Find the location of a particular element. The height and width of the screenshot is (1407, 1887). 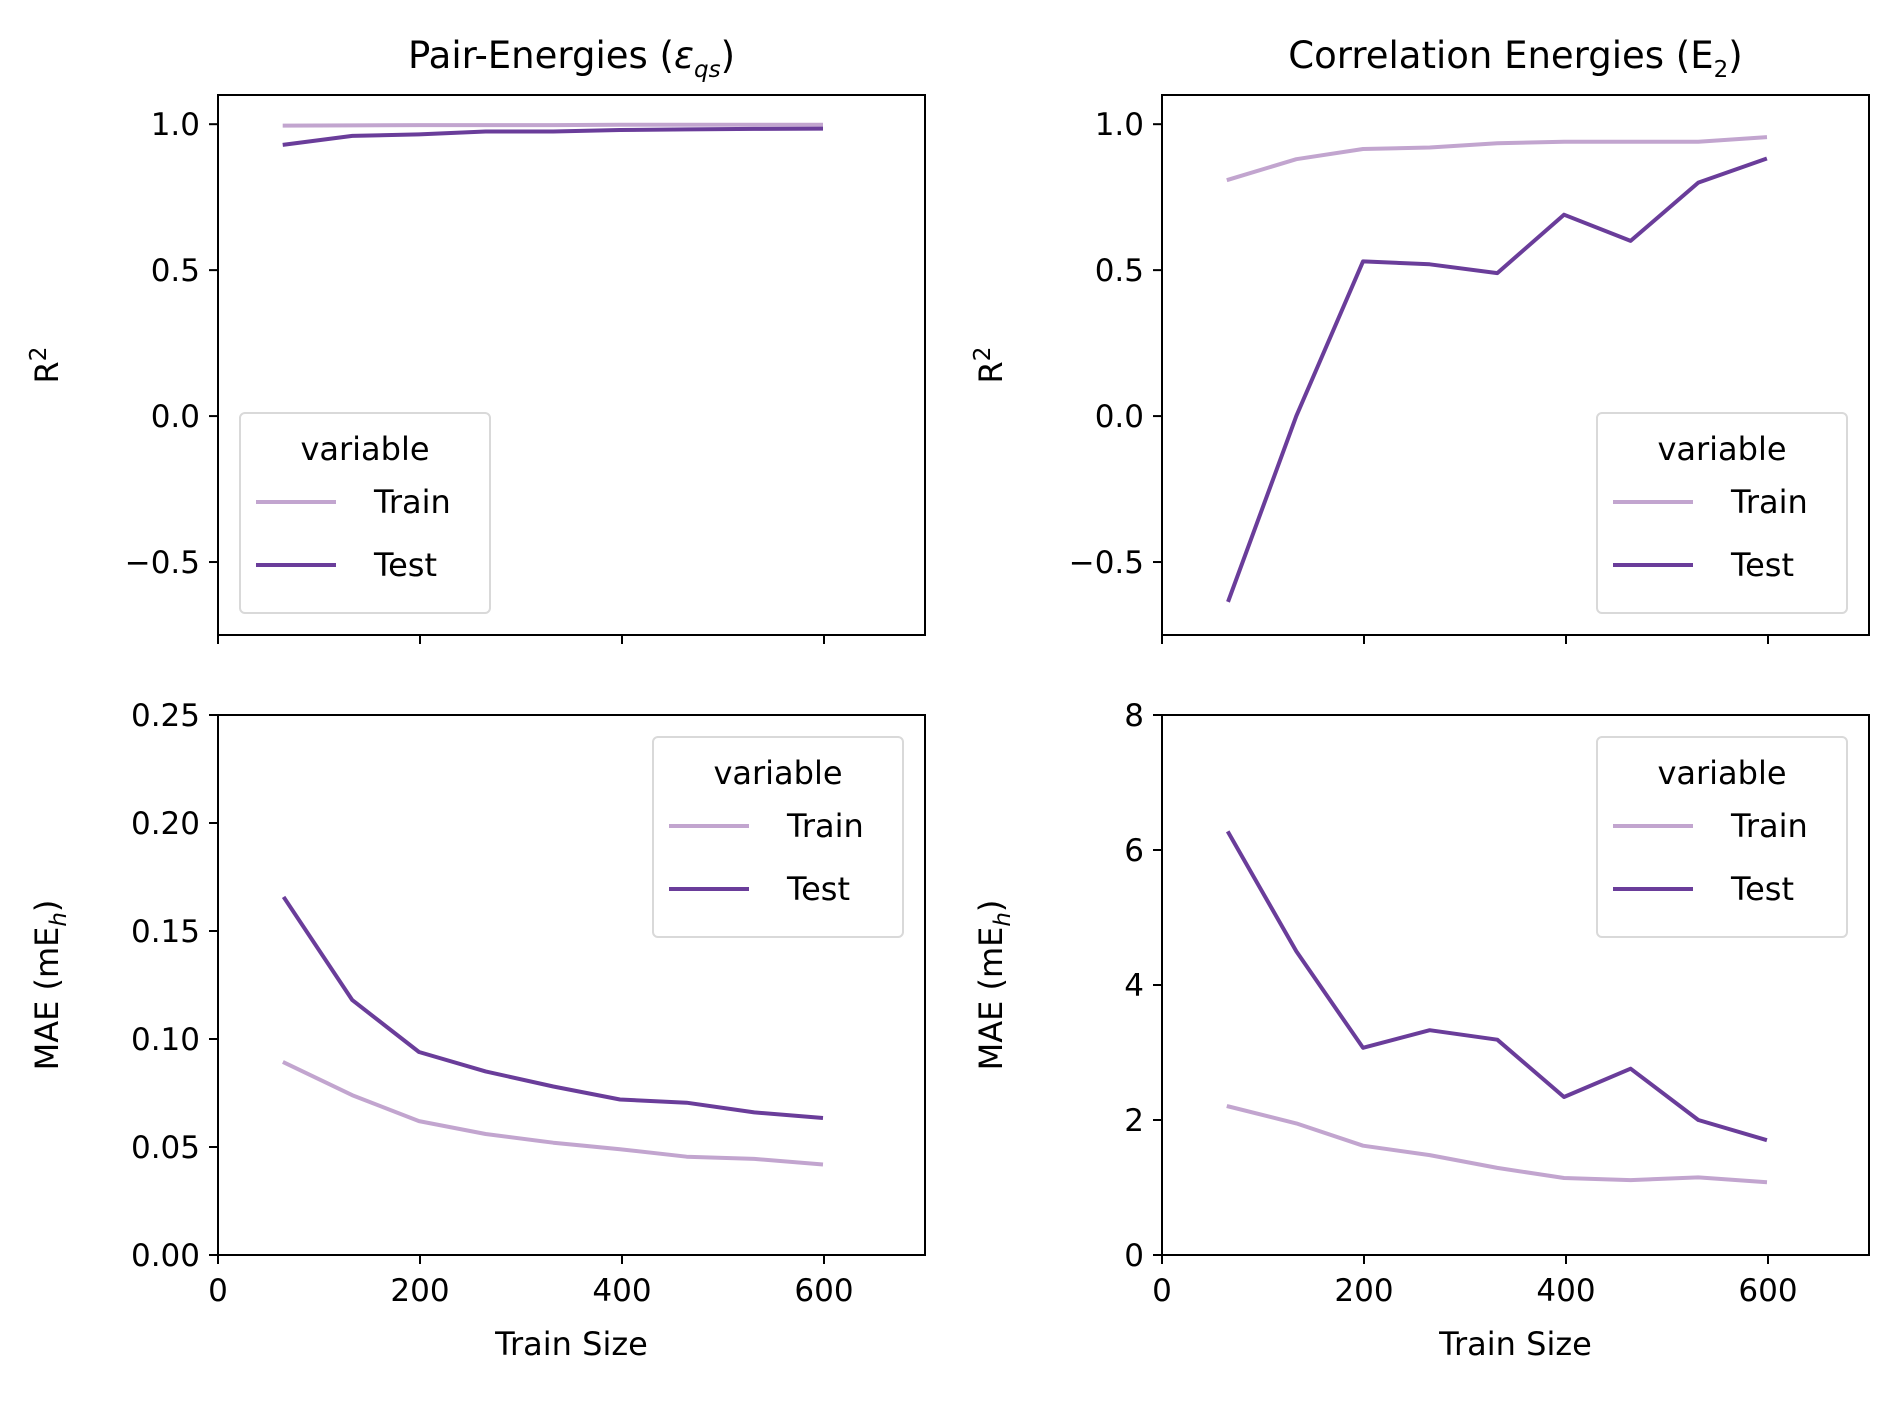

y-tick-label: 6 is located at coordinates (1134, 851).